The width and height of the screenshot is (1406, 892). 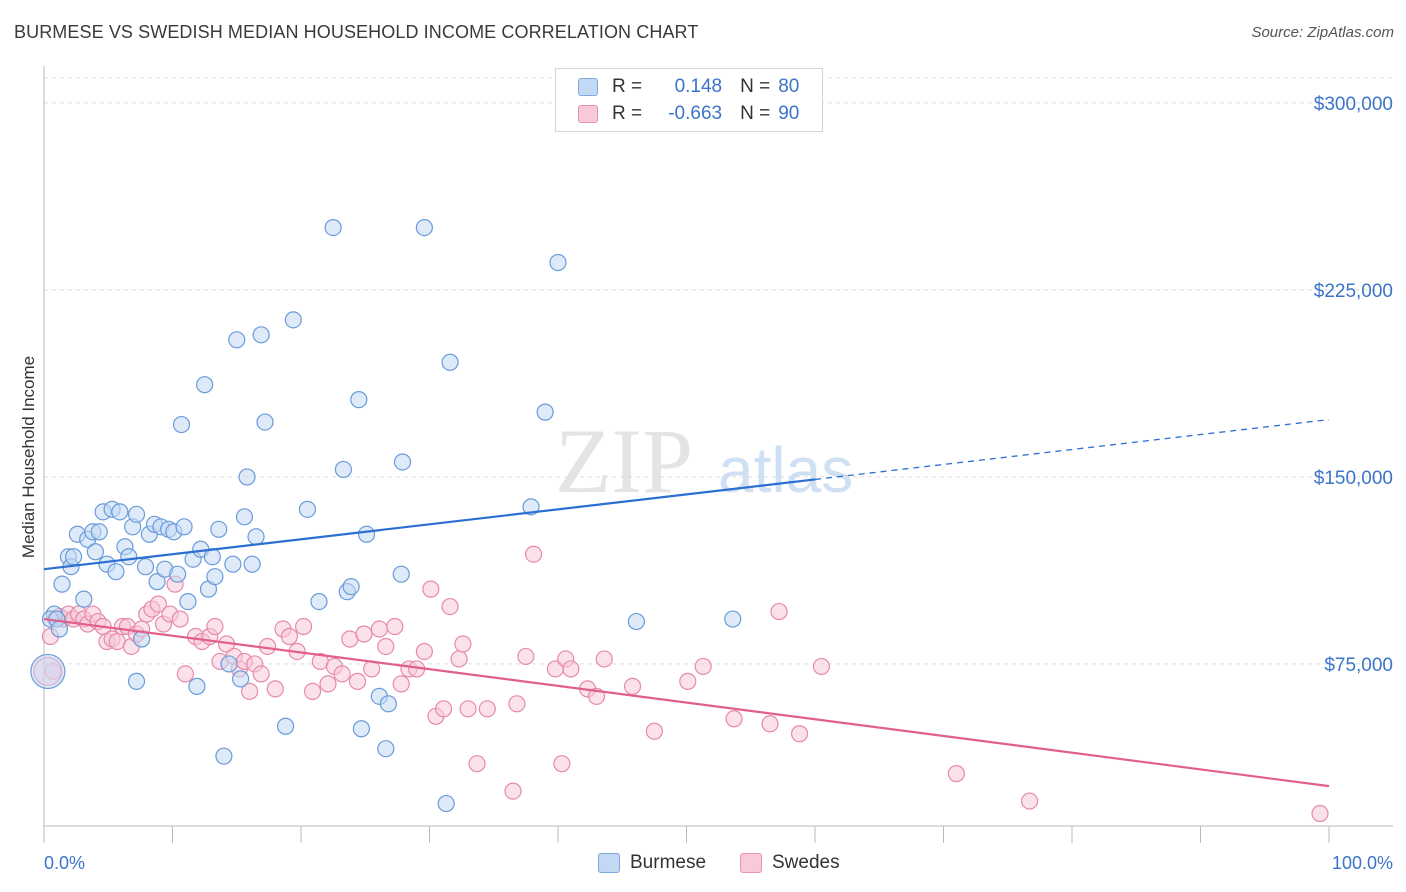 I want to click on correlation-legend: R = 0.148 N = 80 R = -0.663 N = 90, so click(x=689, y=100).